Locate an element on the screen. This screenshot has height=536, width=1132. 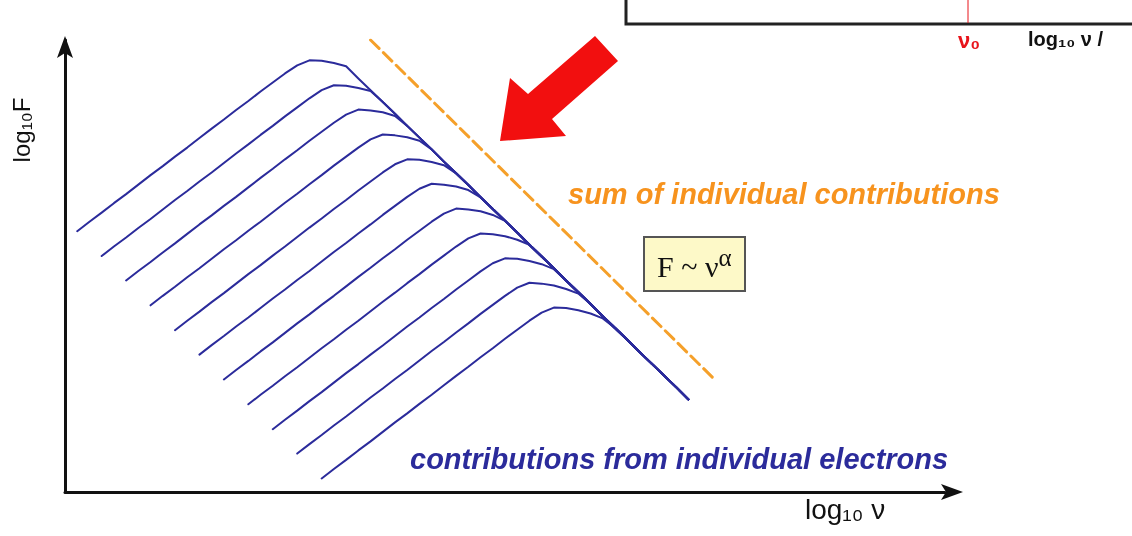
annotation: sum of individual contributions is located at coordinates (784, 194).